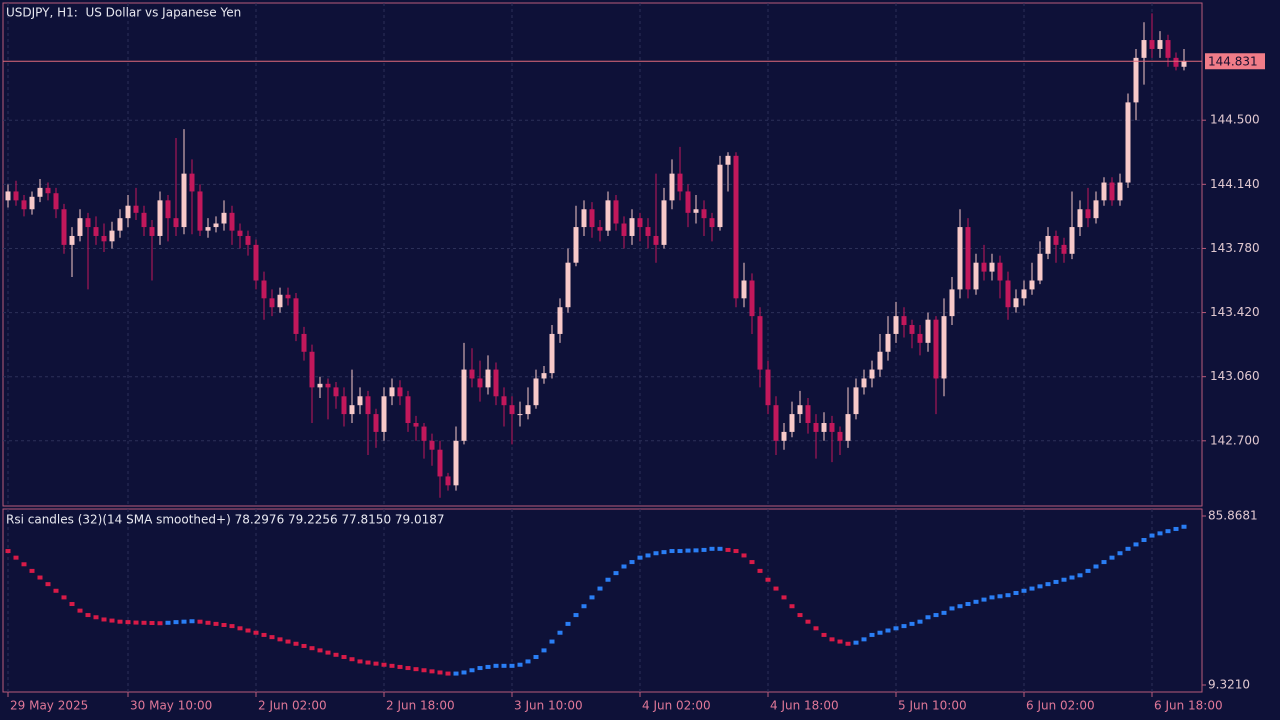 This screenshot has height=720, width=1280. I want to click on current-price-label: 144.831, so click(1233, 62).